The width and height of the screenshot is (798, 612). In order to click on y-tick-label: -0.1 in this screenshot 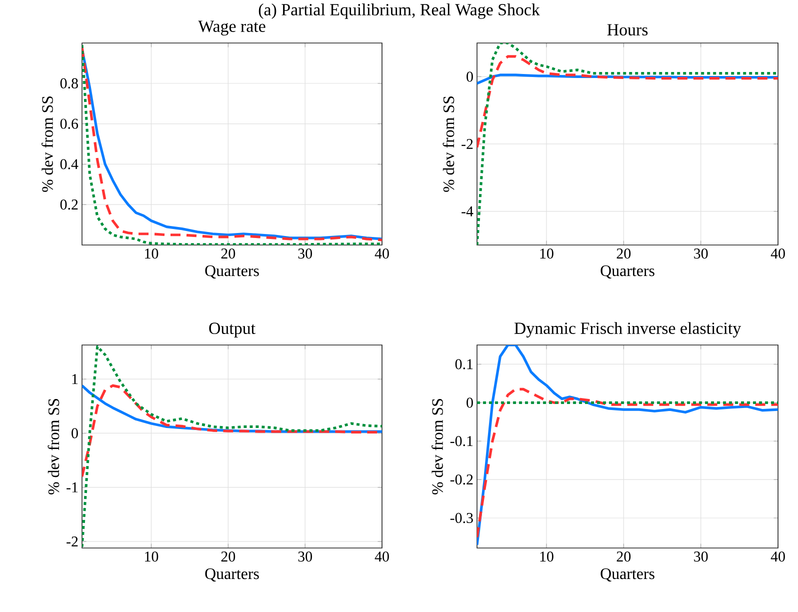, I will do `click(461, 441)`.